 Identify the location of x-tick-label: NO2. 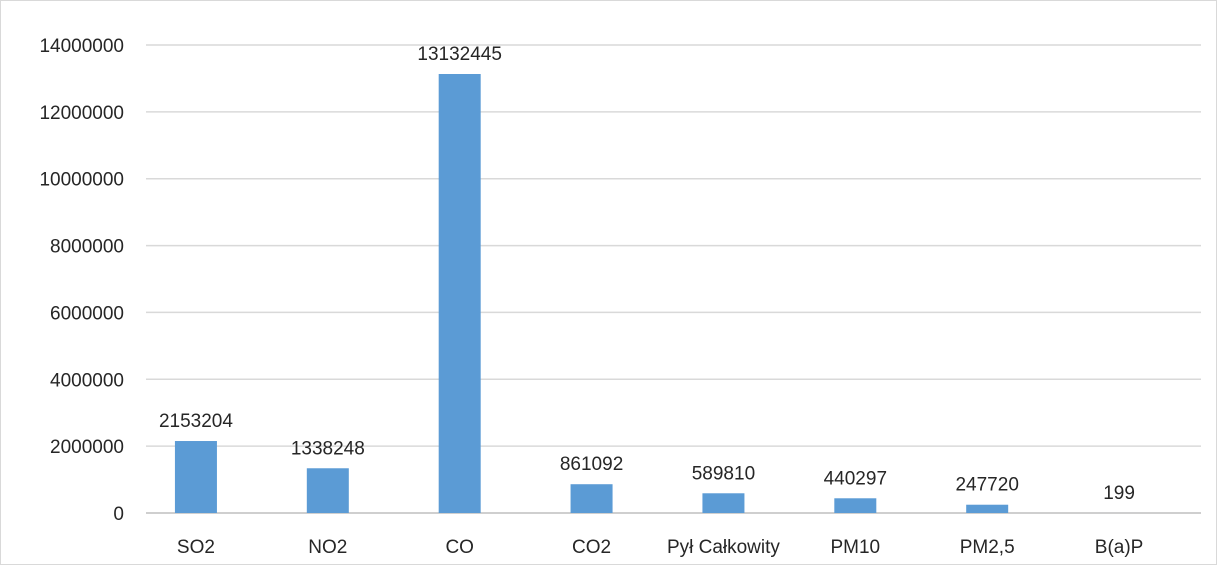
(327, 547).